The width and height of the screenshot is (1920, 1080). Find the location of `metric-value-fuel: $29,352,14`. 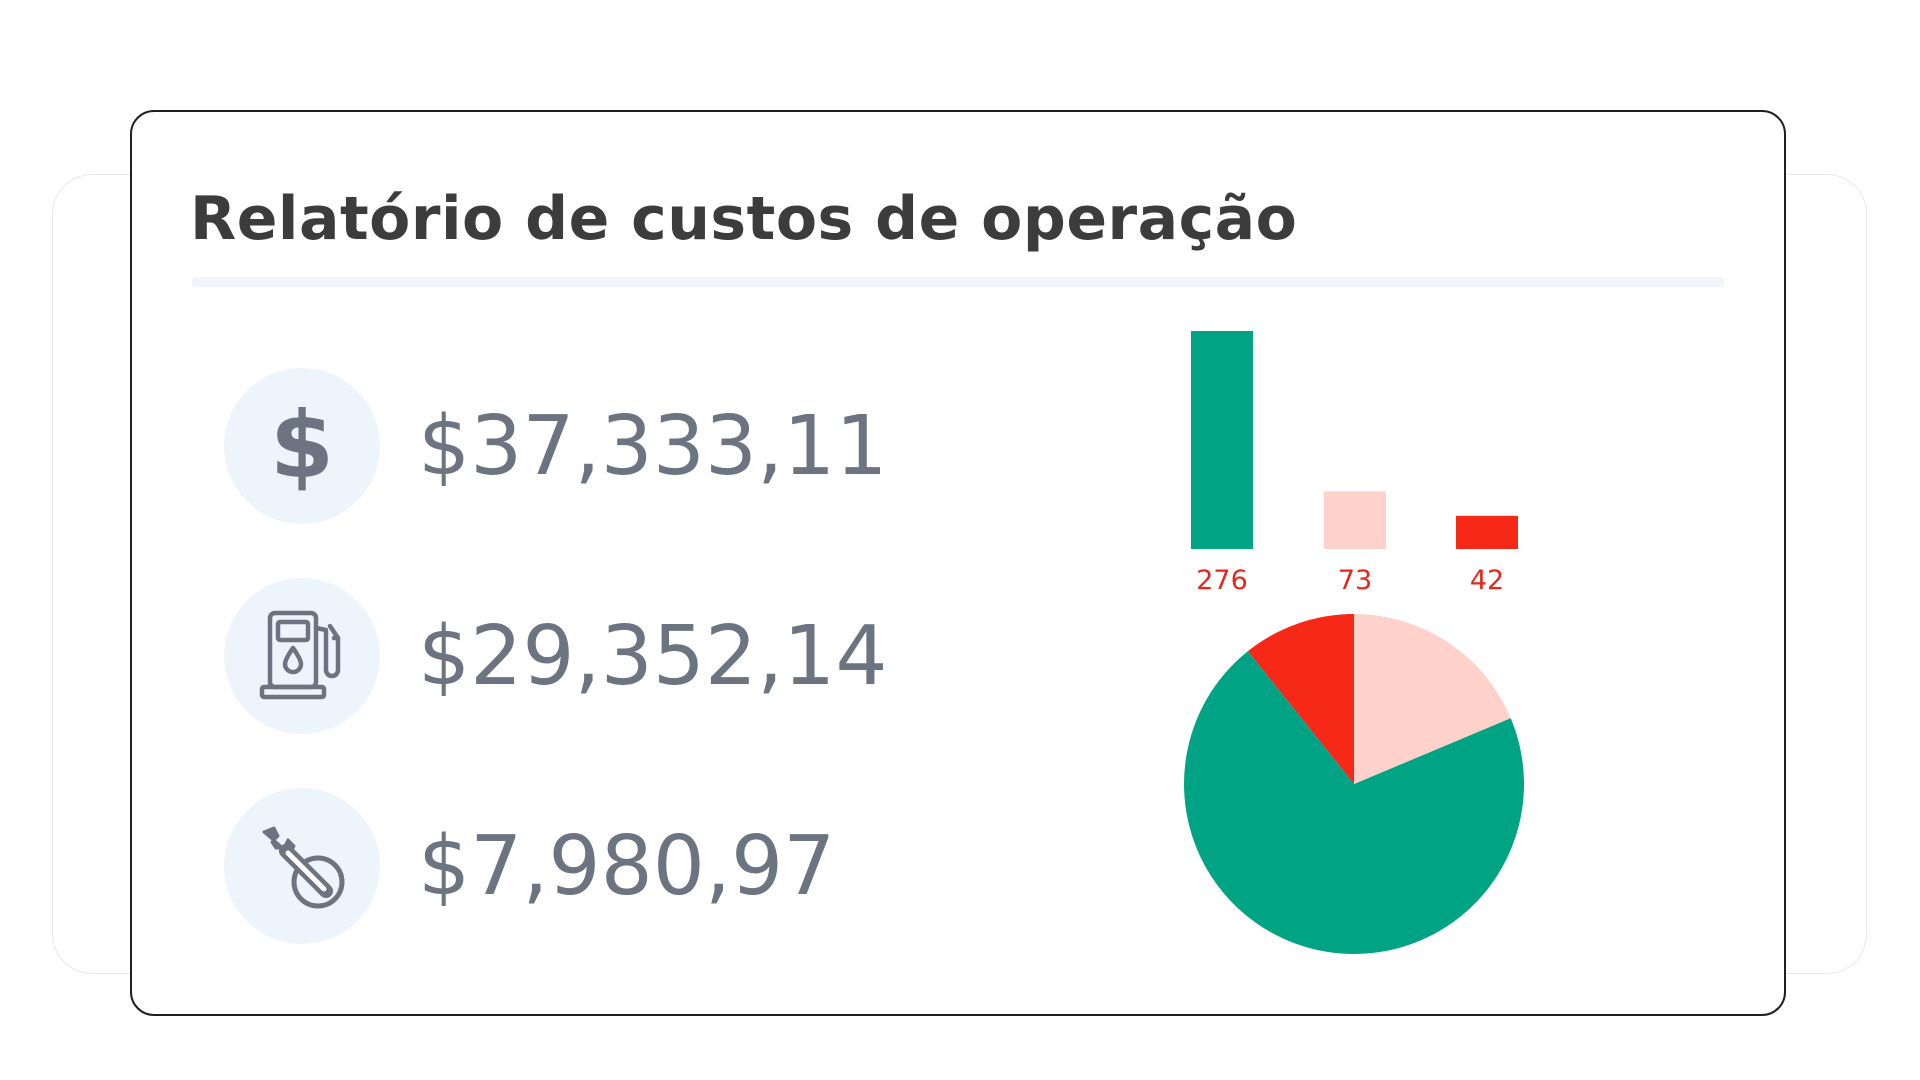

metric-value-fuel: $29,352,14 is located at coordinates (653, 656).